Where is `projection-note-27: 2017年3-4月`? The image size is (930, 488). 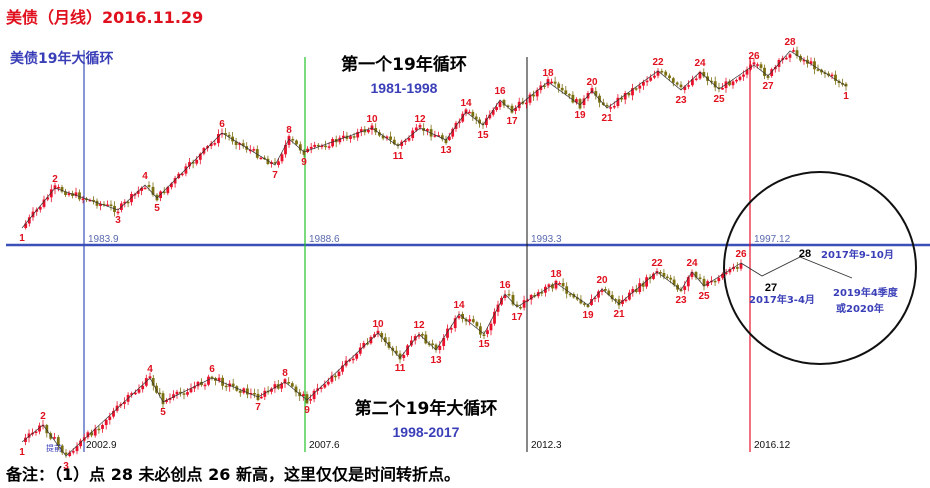 projection-note-27: 2017年3-4月 is located at coordinates (782, 299).